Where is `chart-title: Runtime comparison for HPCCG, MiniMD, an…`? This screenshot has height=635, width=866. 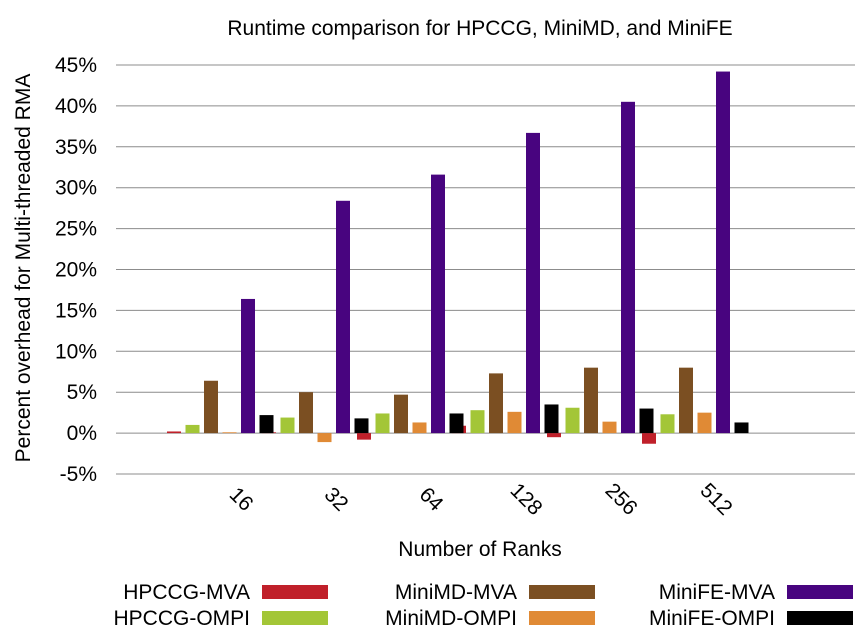 chart-title: Runtime comparison for HPCCG, MiniMD, an… is located at coordinates (479, 28).